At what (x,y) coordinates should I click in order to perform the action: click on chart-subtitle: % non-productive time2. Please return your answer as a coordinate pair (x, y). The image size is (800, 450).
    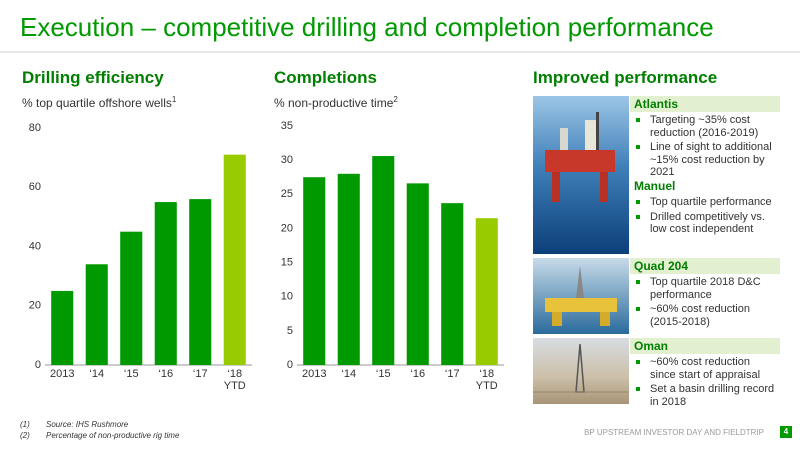
    Looking at the image, I should click on (336, 102).